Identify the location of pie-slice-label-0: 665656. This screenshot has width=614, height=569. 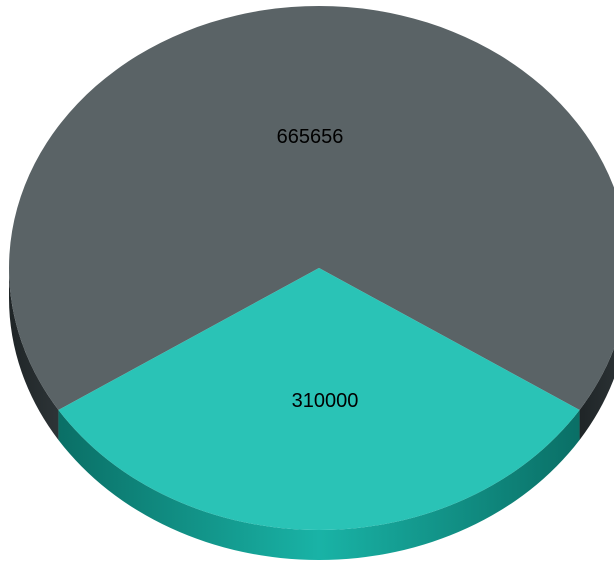
(310, 137).